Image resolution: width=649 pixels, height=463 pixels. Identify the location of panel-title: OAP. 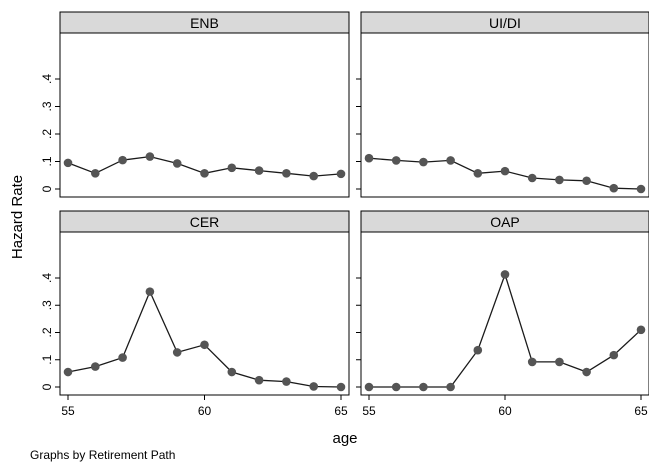
(505, 222).